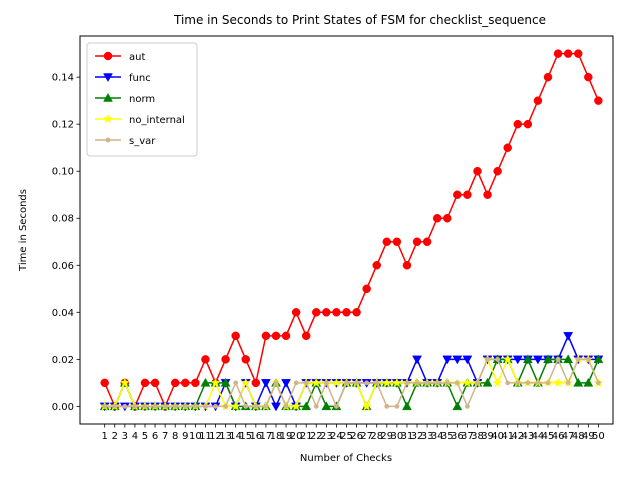 The height and width of the screenshot is (480, 640). What do you see at coordinates (135, 436) in the screenshot?
I see `x-tick-label: 4` at bounding box center [135, 436].